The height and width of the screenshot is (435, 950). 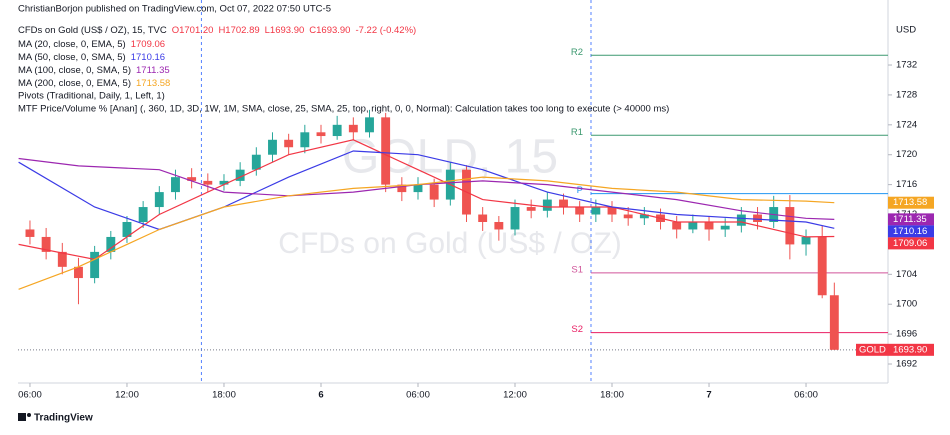 What do you see at coordinates (153, 70) in the screenshot?
I see `legend-value: 1711.35` at bounding box center [153, 70].